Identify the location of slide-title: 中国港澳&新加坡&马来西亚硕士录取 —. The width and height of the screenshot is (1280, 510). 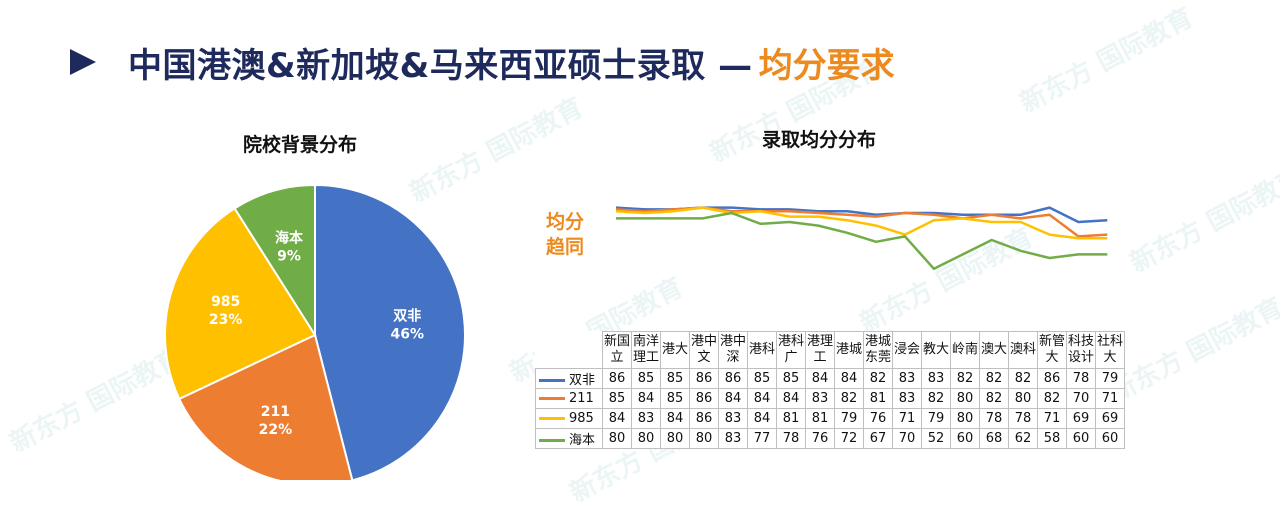
(440, 65).